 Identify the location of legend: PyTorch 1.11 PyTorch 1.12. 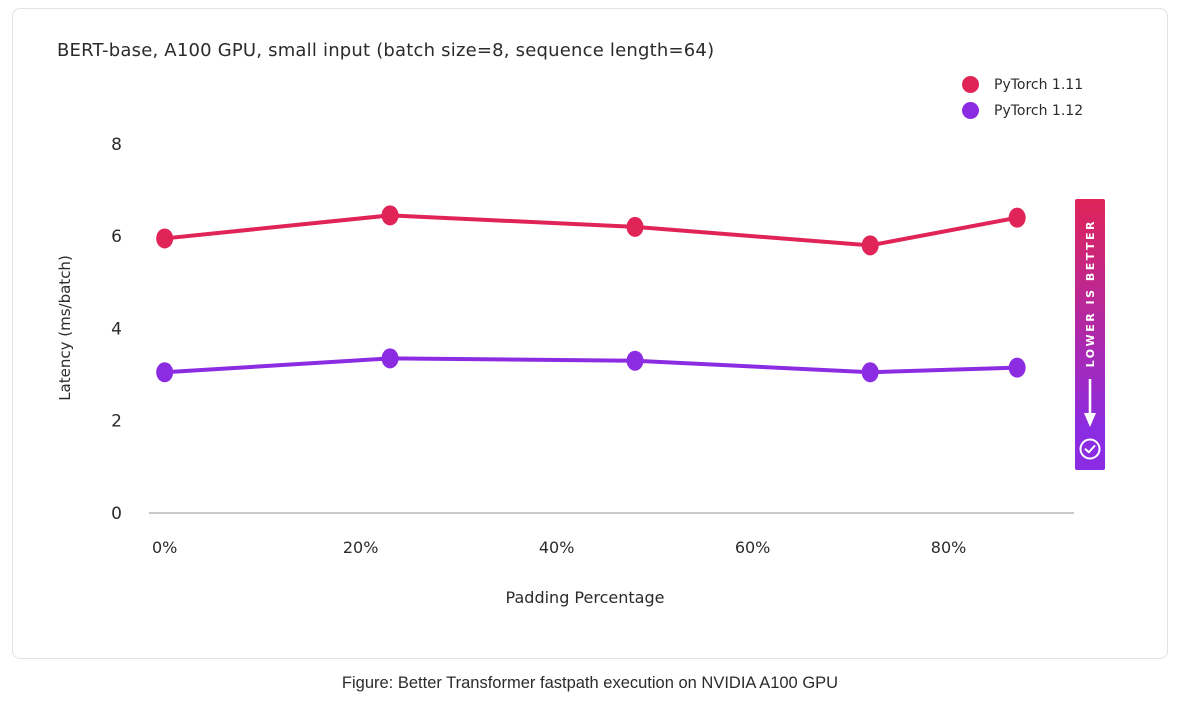
(1022, 97).